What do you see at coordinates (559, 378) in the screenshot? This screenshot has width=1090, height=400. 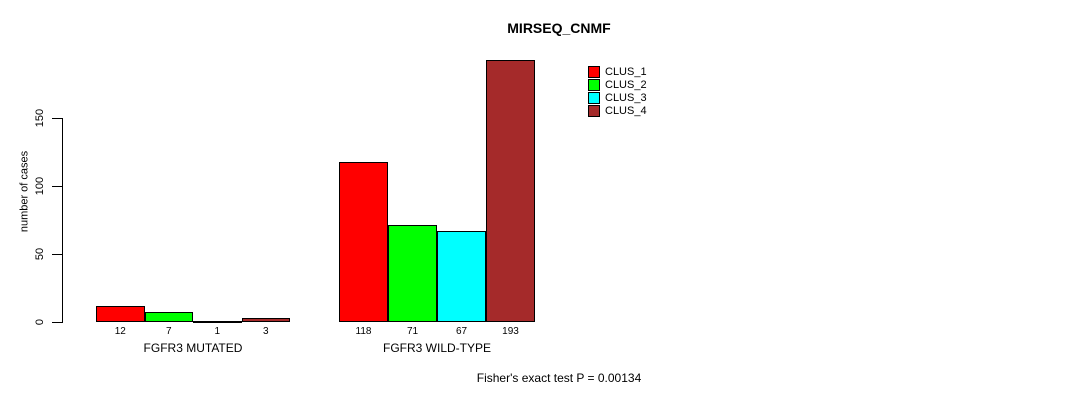 I see `fisher-test-annotation: Fisher's exact test P = 0.00134` at bounding box center [559, 378].